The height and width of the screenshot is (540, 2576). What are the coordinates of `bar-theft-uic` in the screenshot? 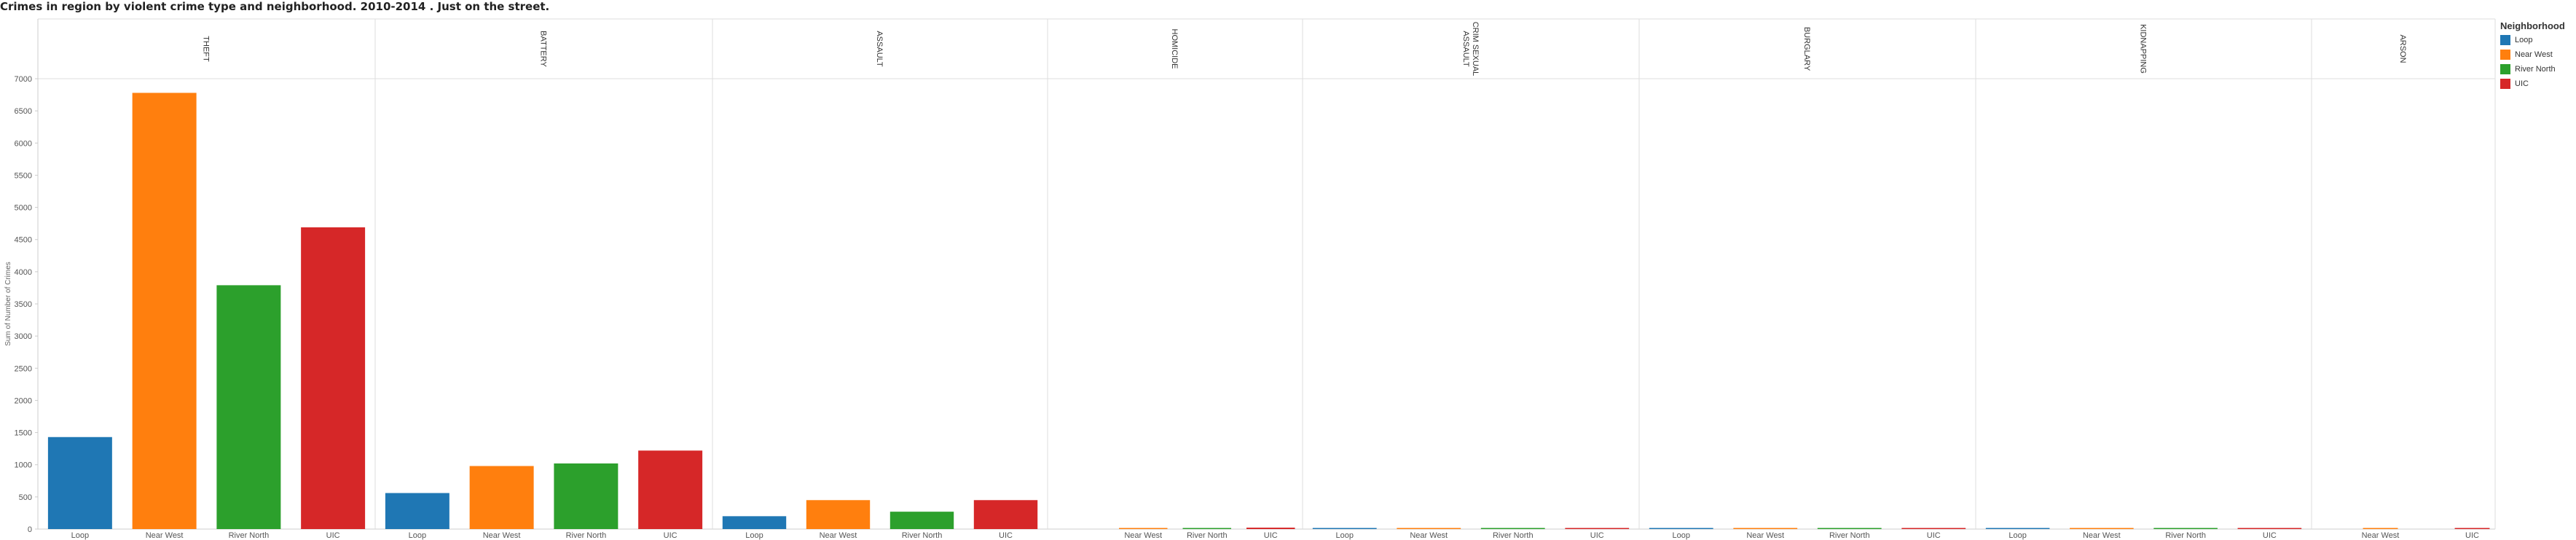 It's located at (333, 378).